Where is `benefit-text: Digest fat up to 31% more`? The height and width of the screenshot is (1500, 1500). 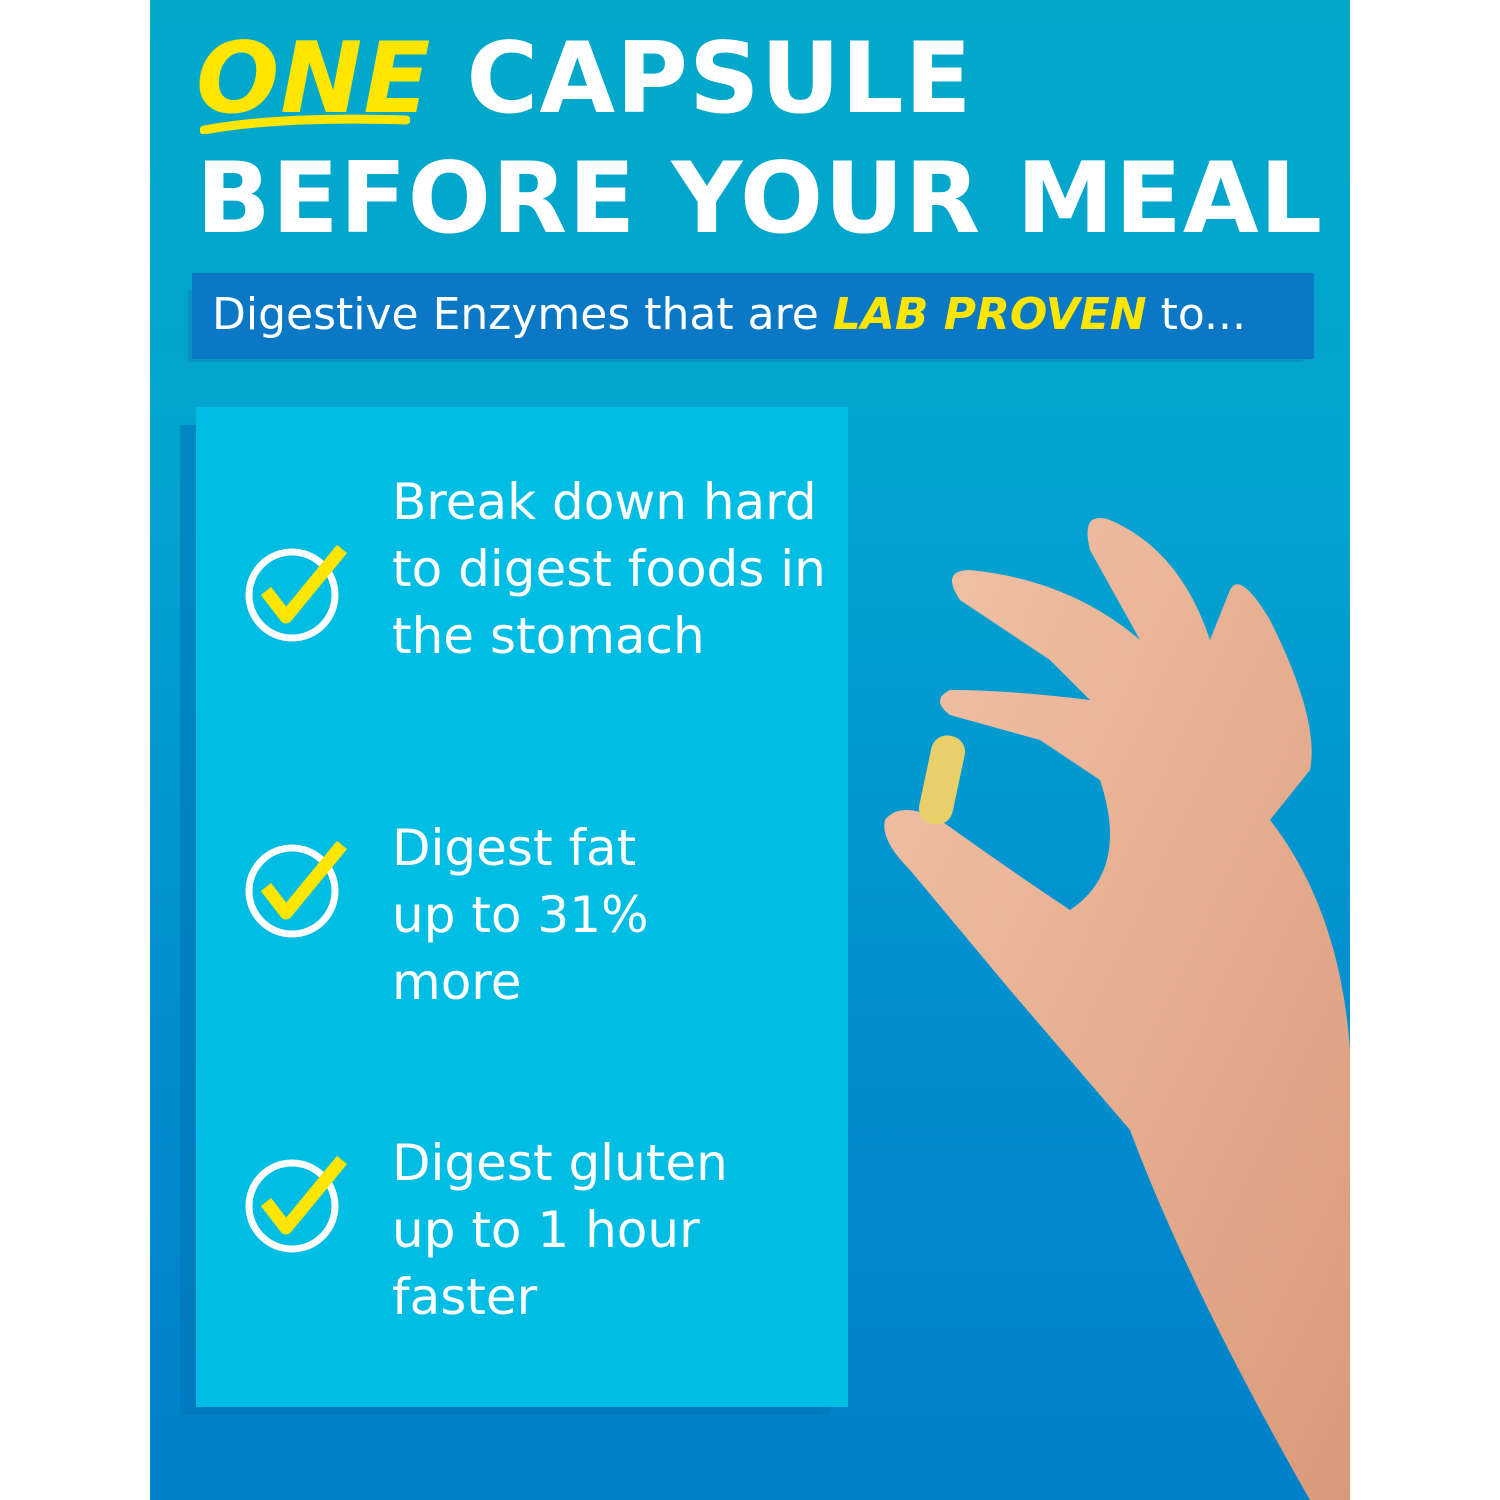
benefit-text: Digest fat up to 31% more is located at coordinates (520, 915).